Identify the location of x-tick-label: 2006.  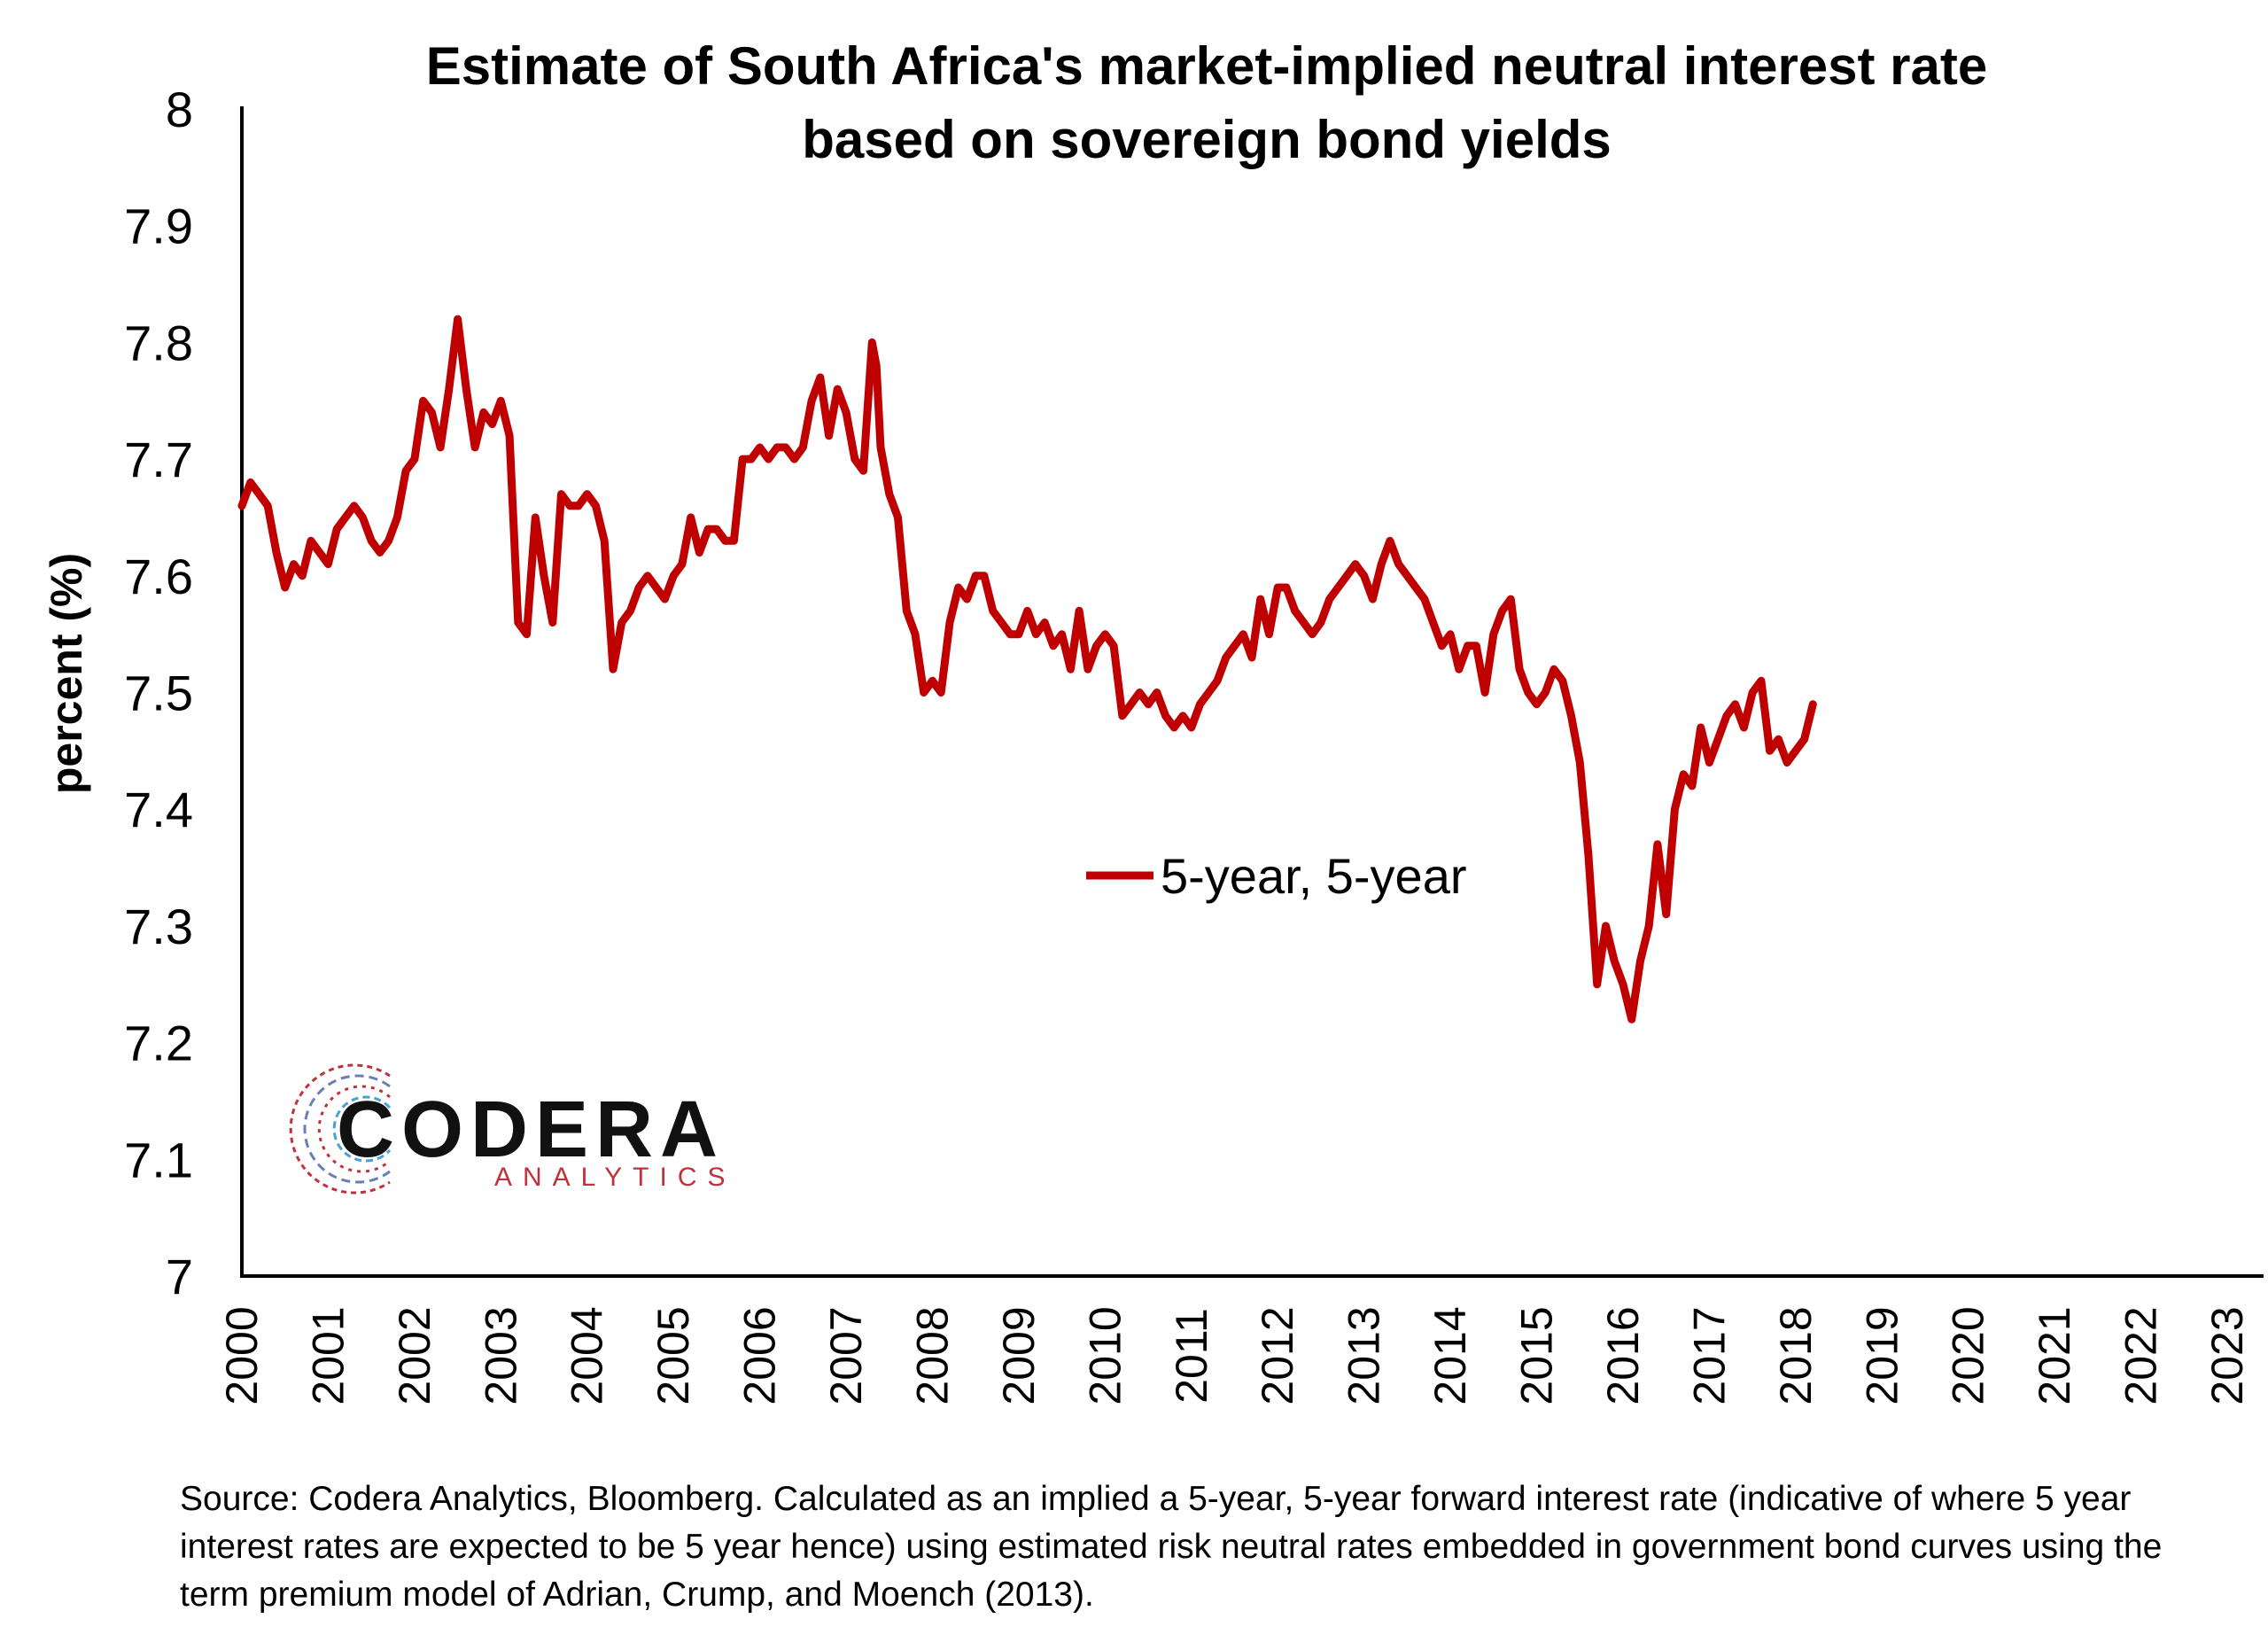
(760, 1355).